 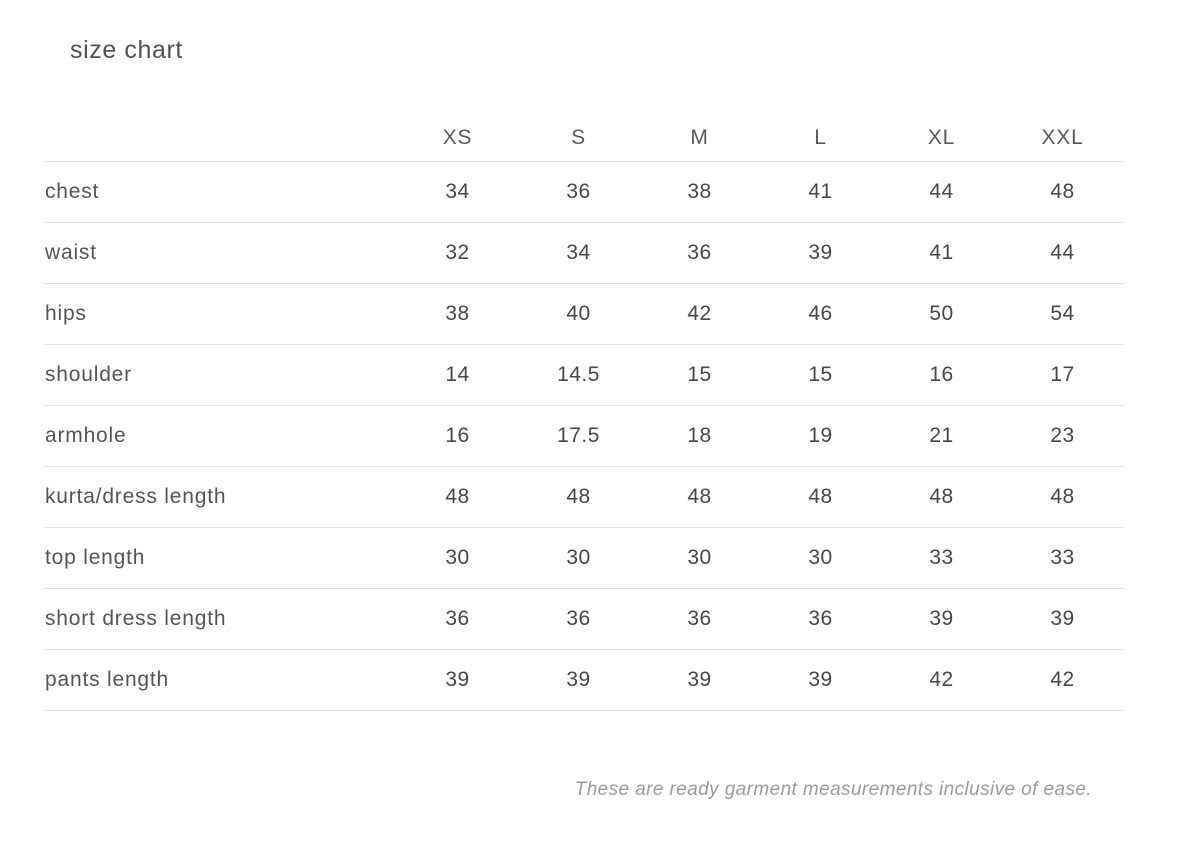 What do you see at coordinates (221, 680) in the screenshot?
I see `row-label: pants length` at bounding box center [221, 680].